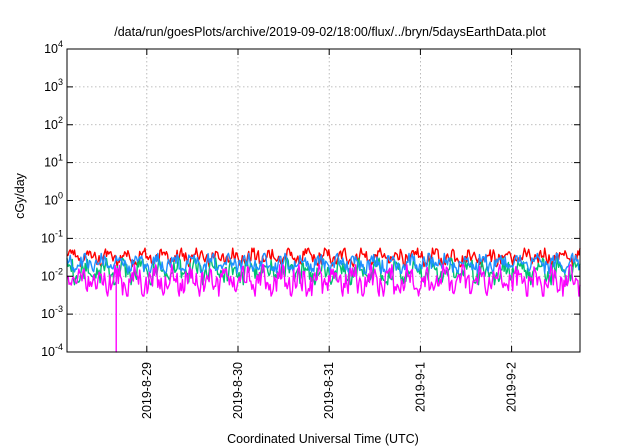 Image resolution: width=640 pixels, height=448 pixels. I want to click on y-tick-label: 10⁻², so click(52, 274).